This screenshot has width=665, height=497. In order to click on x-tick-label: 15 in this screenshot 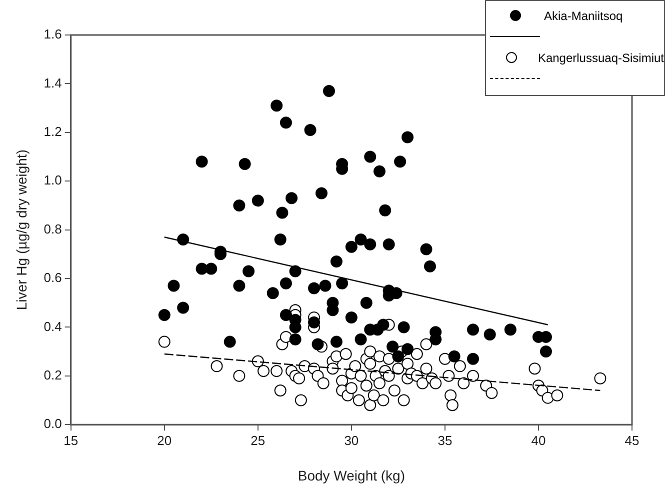, I will do `click(71, 440)`.